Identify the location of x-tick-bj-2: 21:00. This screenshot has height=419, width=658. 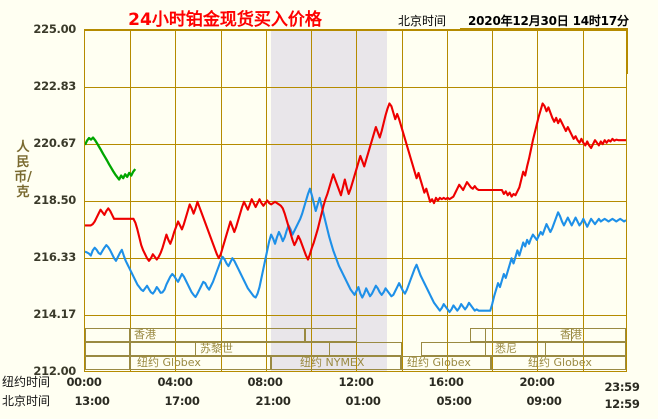
(273, 401).